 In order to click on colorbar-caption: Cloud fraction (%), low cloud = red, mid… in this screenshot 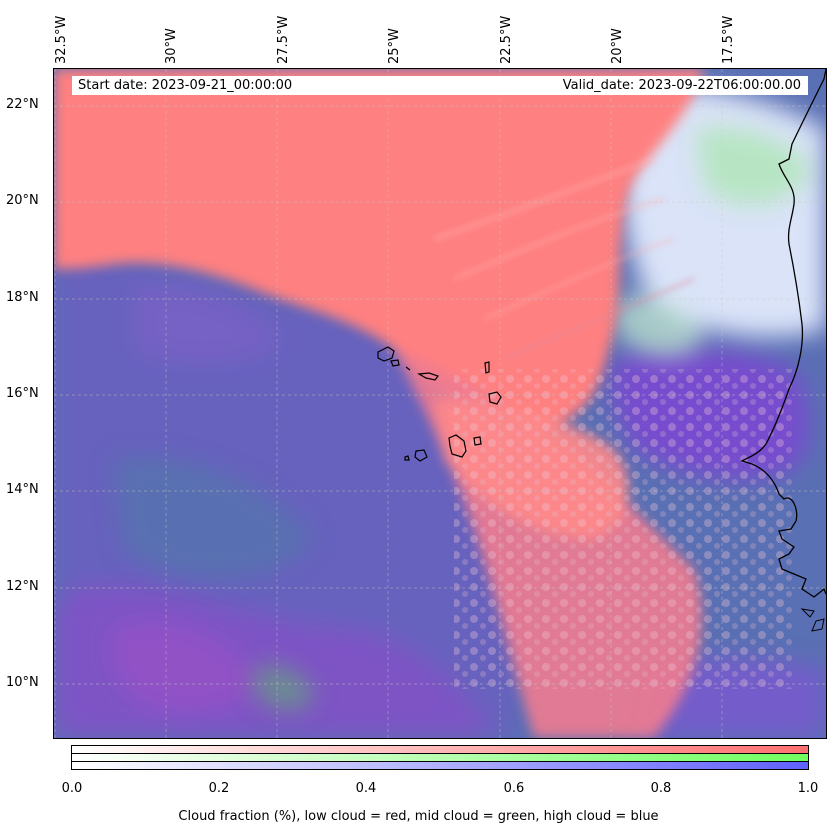, I will do `click(418, 816)`.